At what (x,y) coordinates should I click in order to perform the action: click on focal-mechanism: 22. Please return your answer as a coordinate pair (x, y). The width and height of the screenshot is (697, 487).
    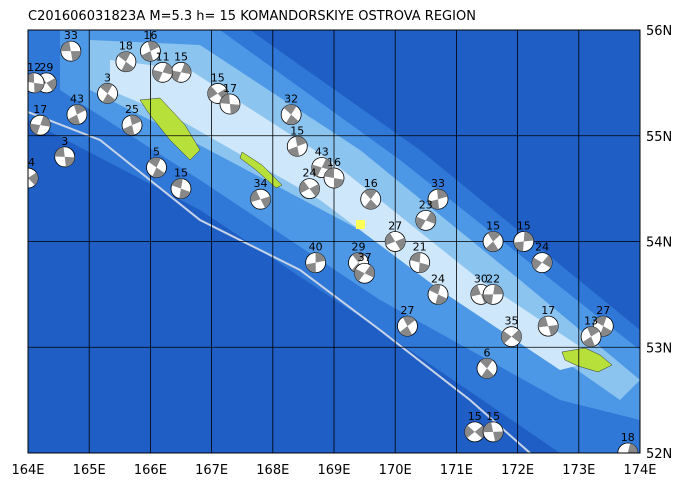
    Looking at the image, I should click on (493, 288).